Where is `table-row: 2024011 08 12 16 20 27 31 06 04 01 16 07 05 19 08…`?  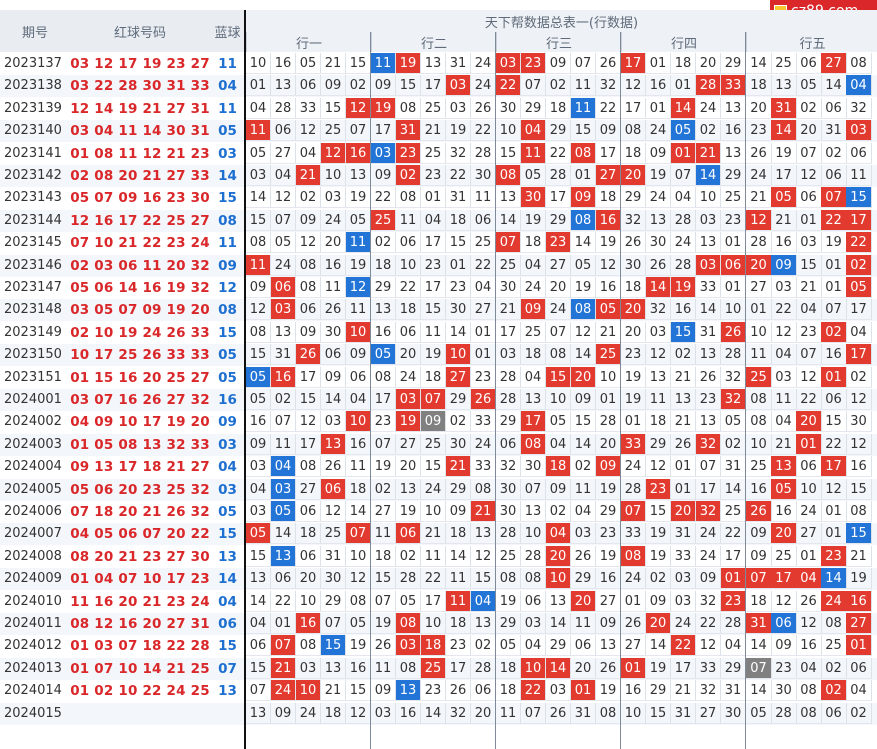
table-row: 2024011 08 12 16 20 27 31 06 04 01 16 07 05 19 08… is located at coordinates (438, 624).